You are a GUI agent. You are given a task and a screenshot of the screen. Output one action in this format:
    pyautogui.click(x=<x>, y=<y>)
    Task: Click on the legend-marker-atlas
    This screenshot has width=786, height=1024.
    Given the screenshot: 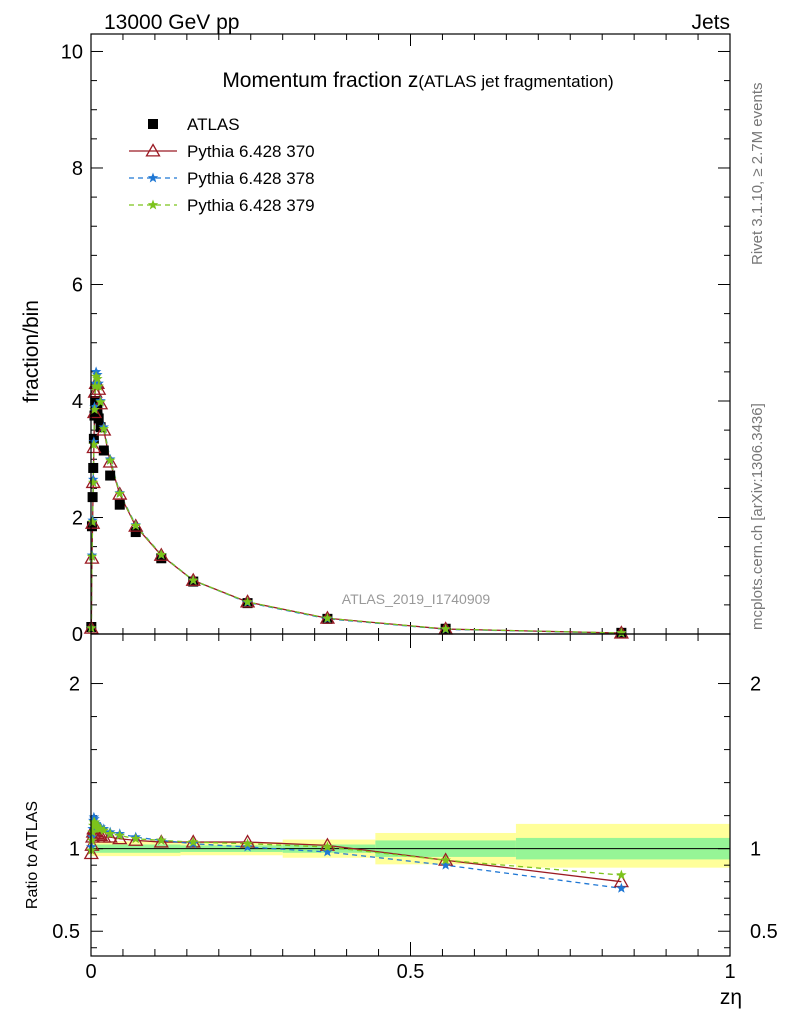 What is the action you would take?
    pyautogui.click(x=153, y=124)
    